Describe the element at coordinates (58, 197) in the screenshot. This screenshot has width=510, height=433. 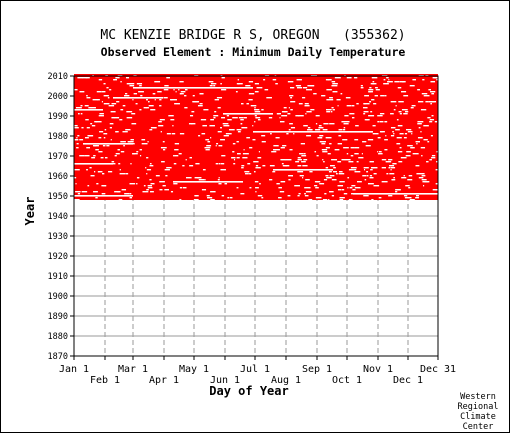
I see `y-tick-label: 1950` at that location.